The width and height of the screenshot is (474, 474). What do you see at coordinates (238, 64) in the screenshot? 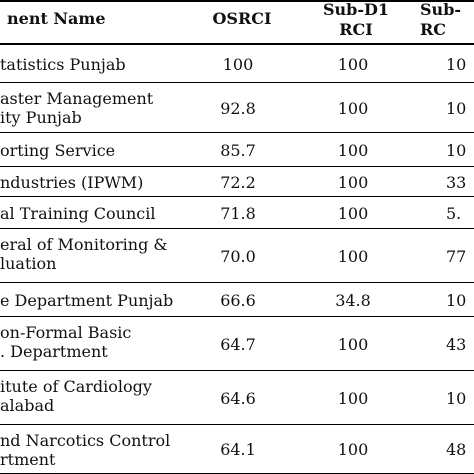
I see `row-osrci-value: 100` at bounding box center [238, 64].